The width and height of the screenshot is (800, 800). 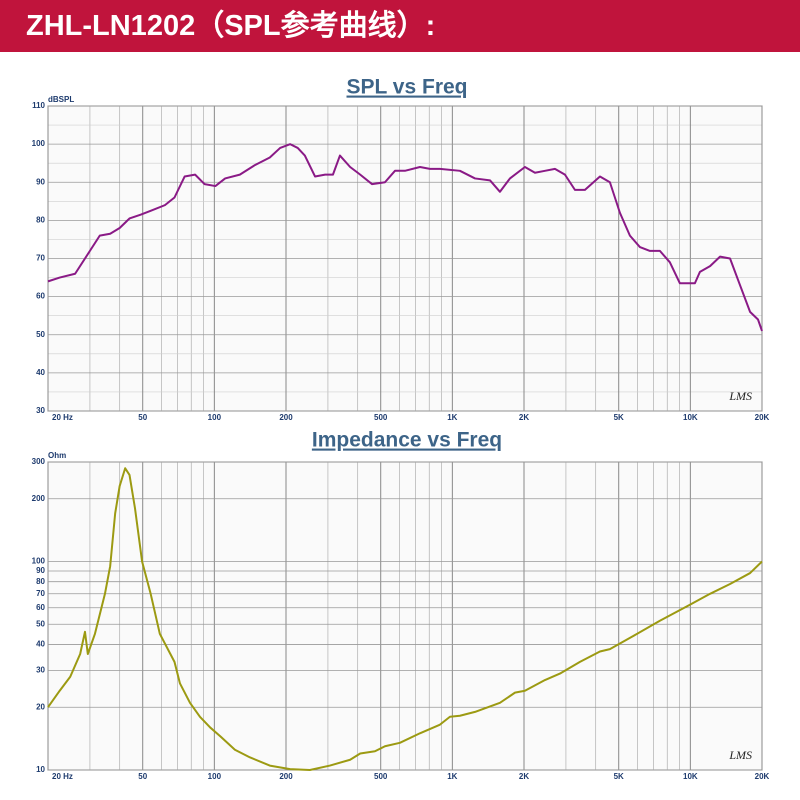 What do you see at coordinates (57, 455) in the screenshot?
I see `y-axis-label: Ohm` at bounding box center [57, 455].